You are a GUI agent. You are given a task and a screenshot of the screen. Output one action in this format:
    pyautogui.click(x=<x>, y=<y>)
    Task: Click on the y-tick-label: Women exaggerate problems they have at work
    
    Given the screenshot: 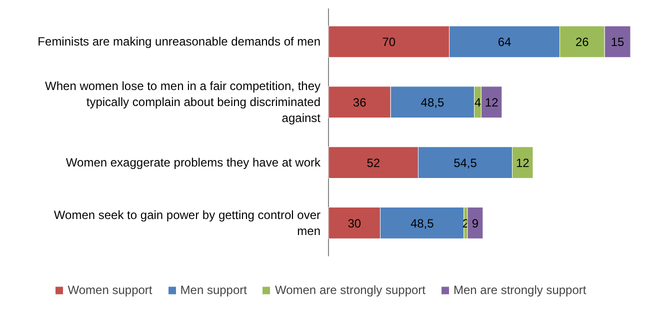 What is the action you would take?
    pyautogui.click(x=194, y=163)
    